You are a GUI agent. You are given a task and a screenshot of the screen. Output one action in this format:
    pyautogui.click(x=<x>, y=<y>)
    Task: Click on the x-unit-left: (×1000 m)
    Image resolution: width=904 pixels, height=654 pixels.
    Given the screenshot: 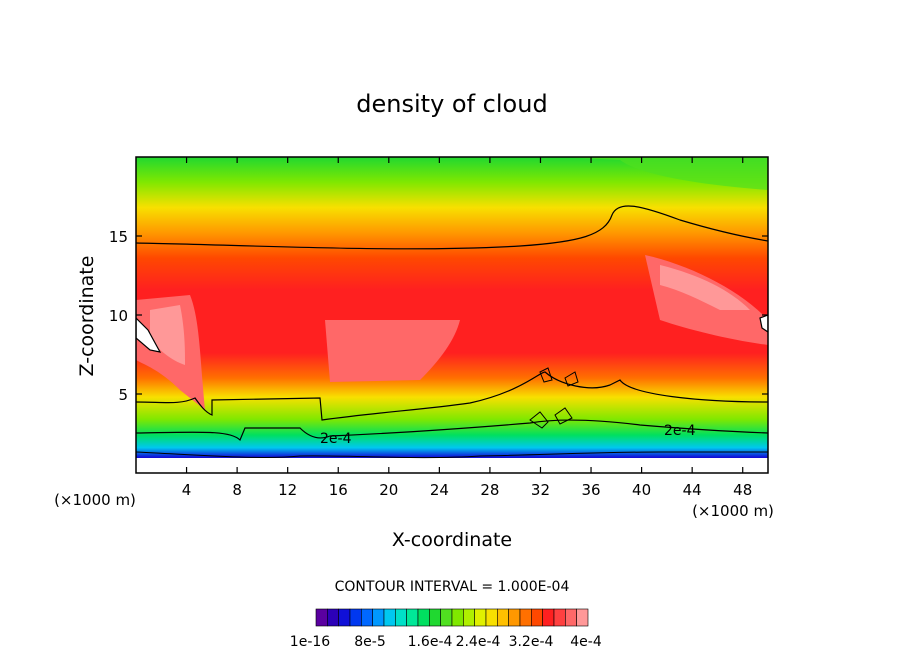 What is the action you would take?
    pyautogui.click(x=95, y=500)
    